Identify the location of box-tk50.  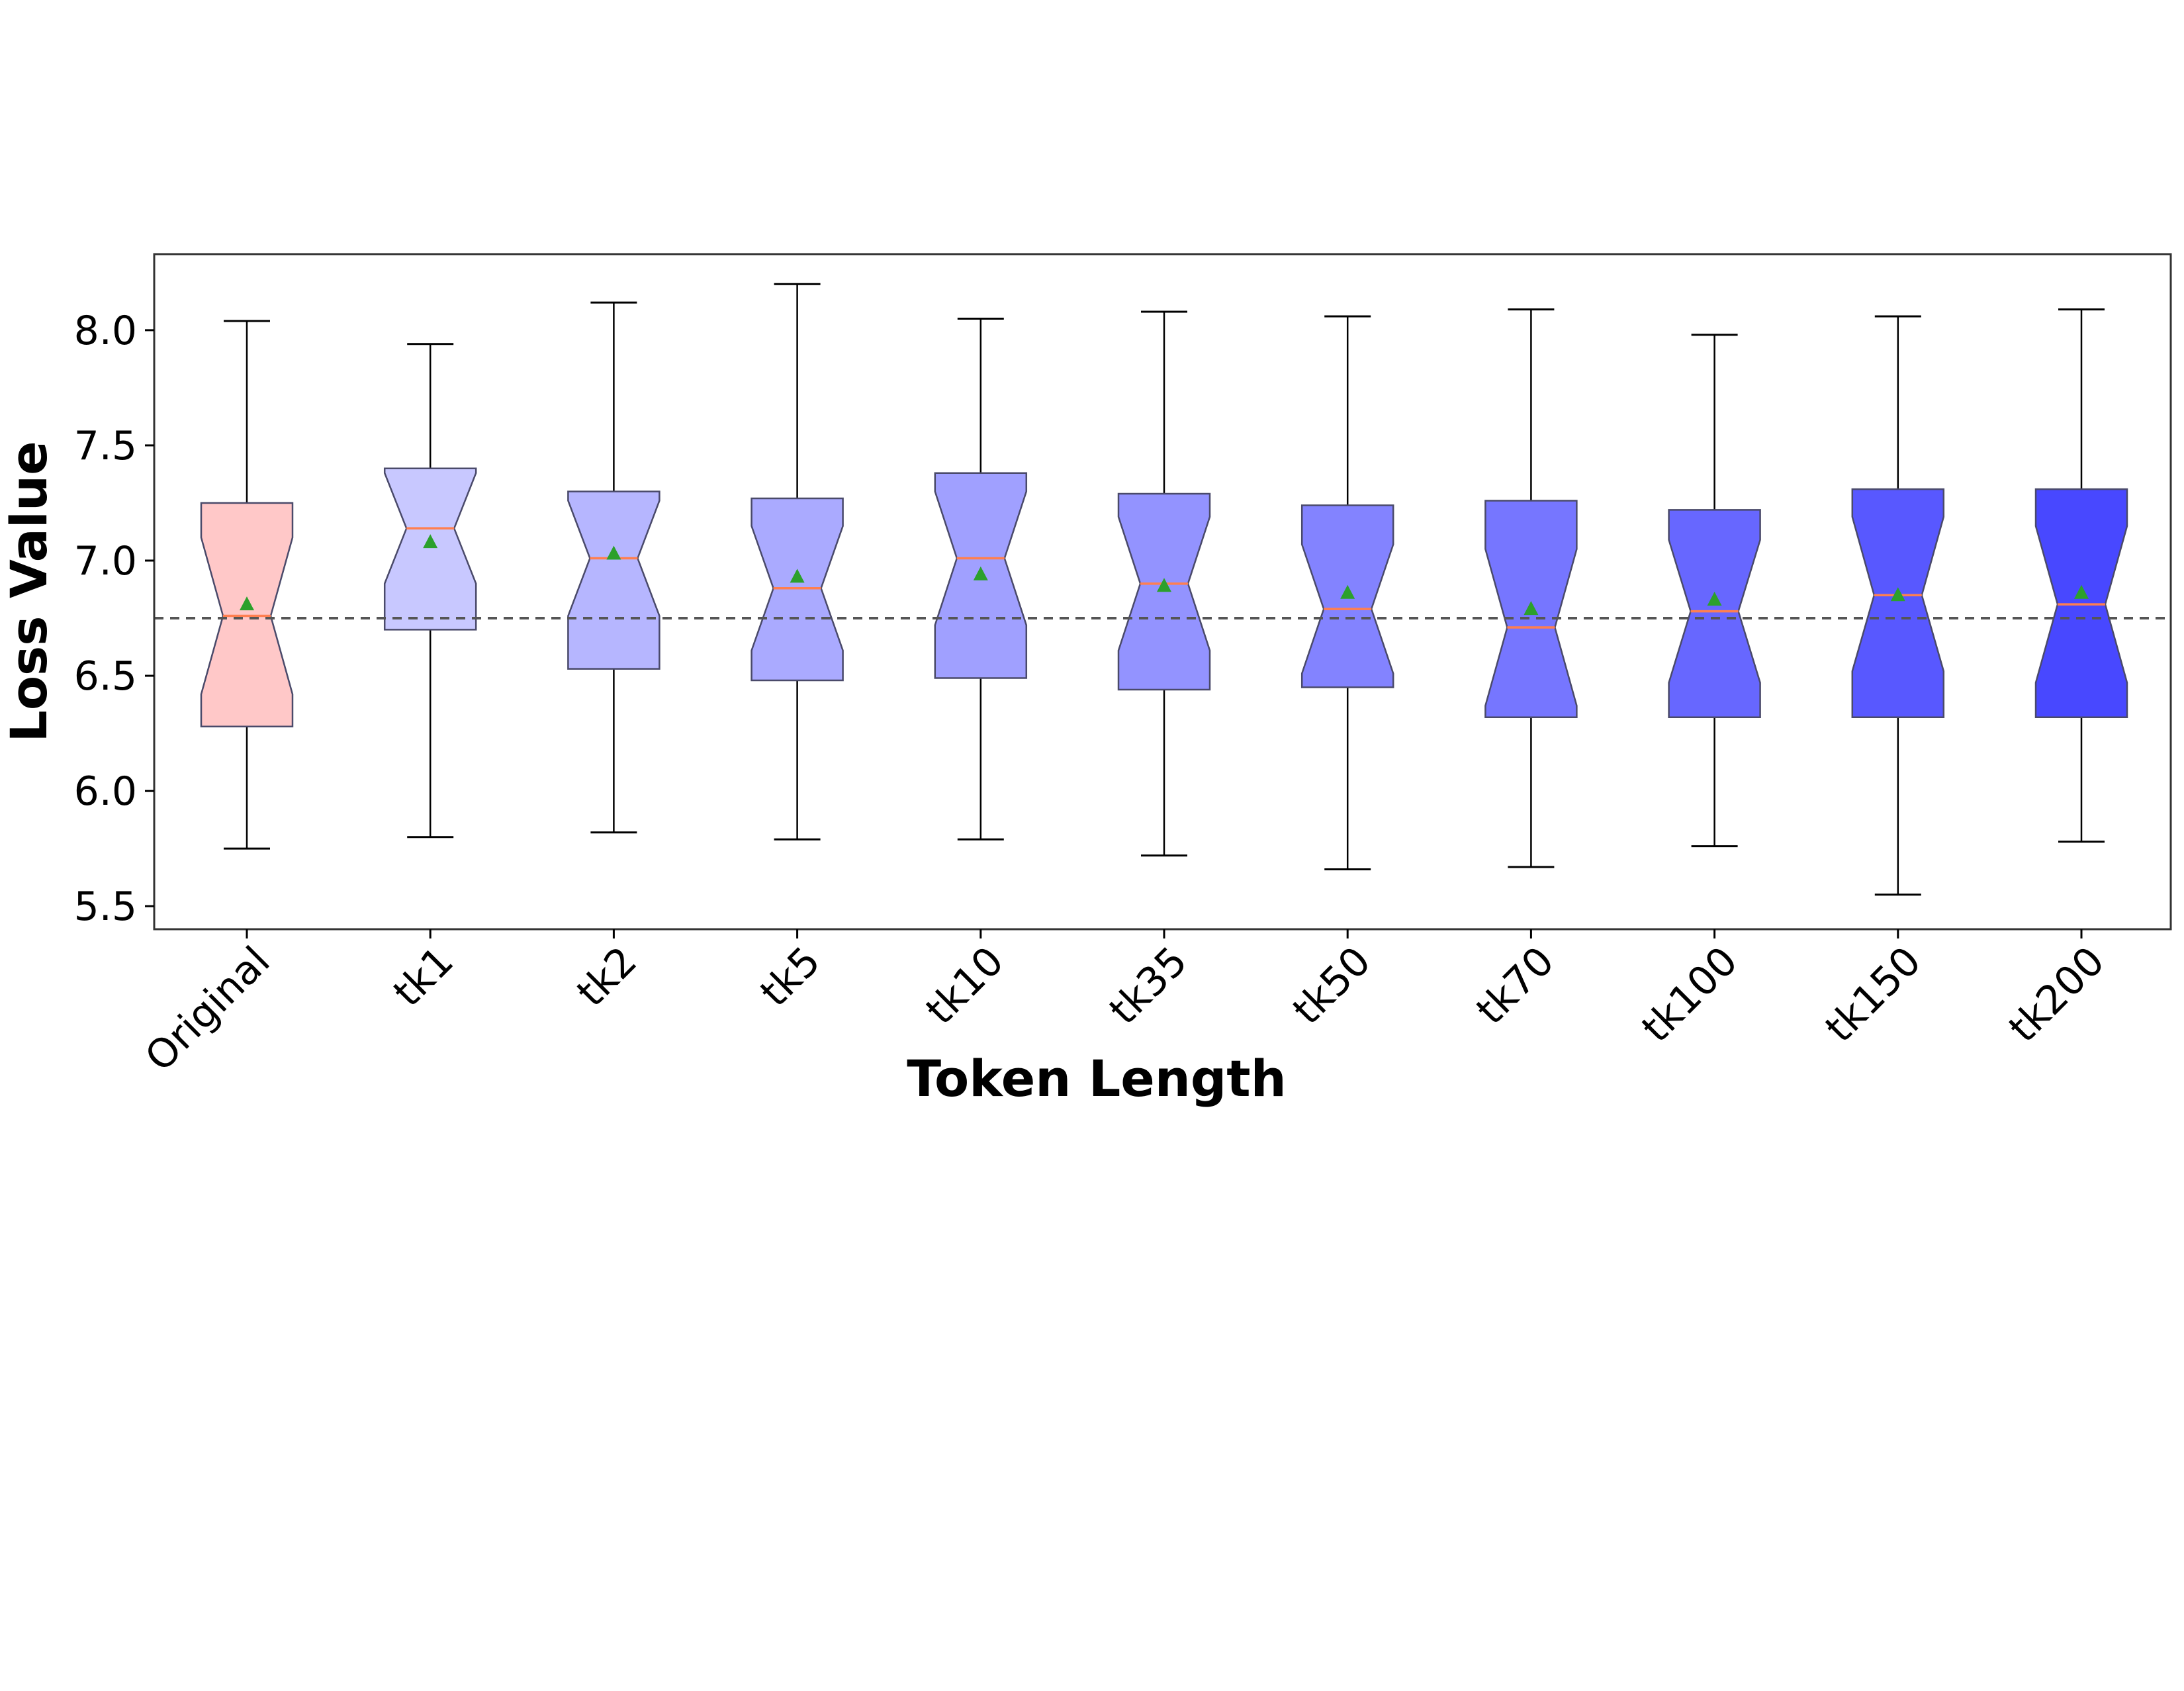
(1347, 592).